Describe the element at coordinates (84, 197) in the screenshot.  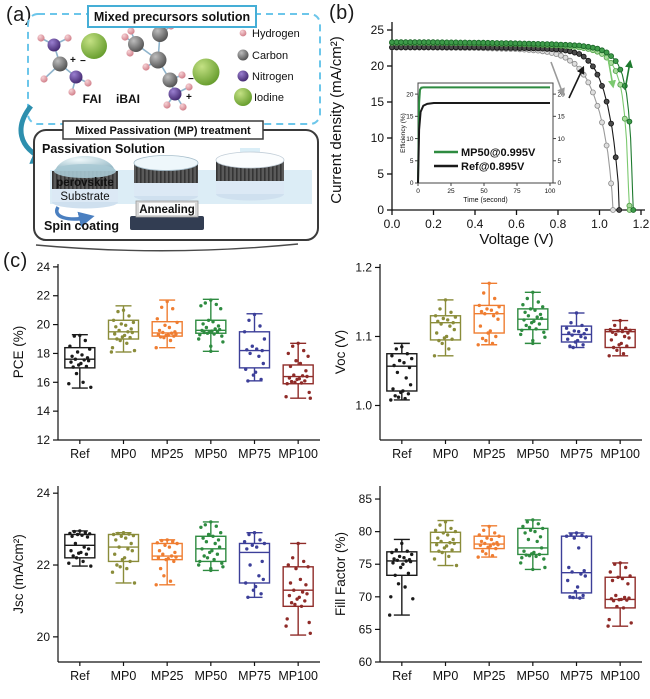
I see `substrate-label: Substrate` at that location.